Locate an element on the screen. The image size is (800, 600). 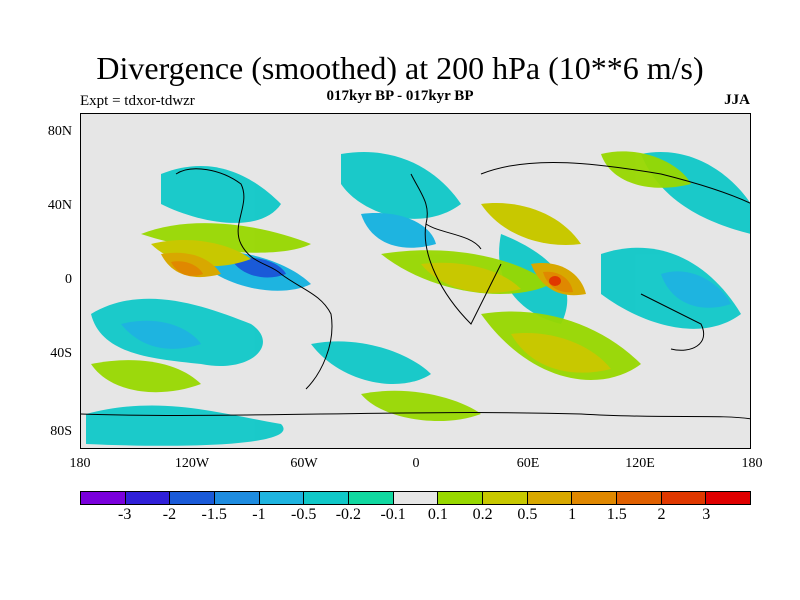
lat-label-80s: 80S is located at coordinates (61, 431).